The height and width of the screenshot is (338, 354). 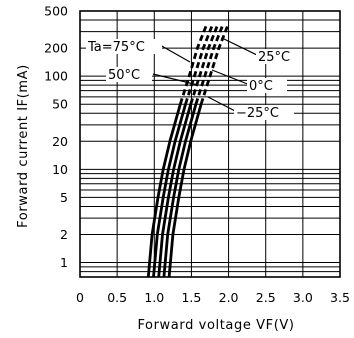 What do you see at coordinates (229, 297) in the screenshot?
I see `x-tick-label: 2.0` at bounding box center [229, 297].